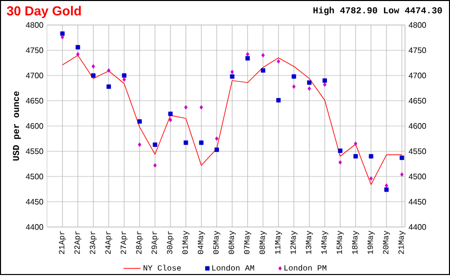 The height and width of the screenshot is (276, 450). I want to click on x-tick-label: 24Apr, so click(108, 242).